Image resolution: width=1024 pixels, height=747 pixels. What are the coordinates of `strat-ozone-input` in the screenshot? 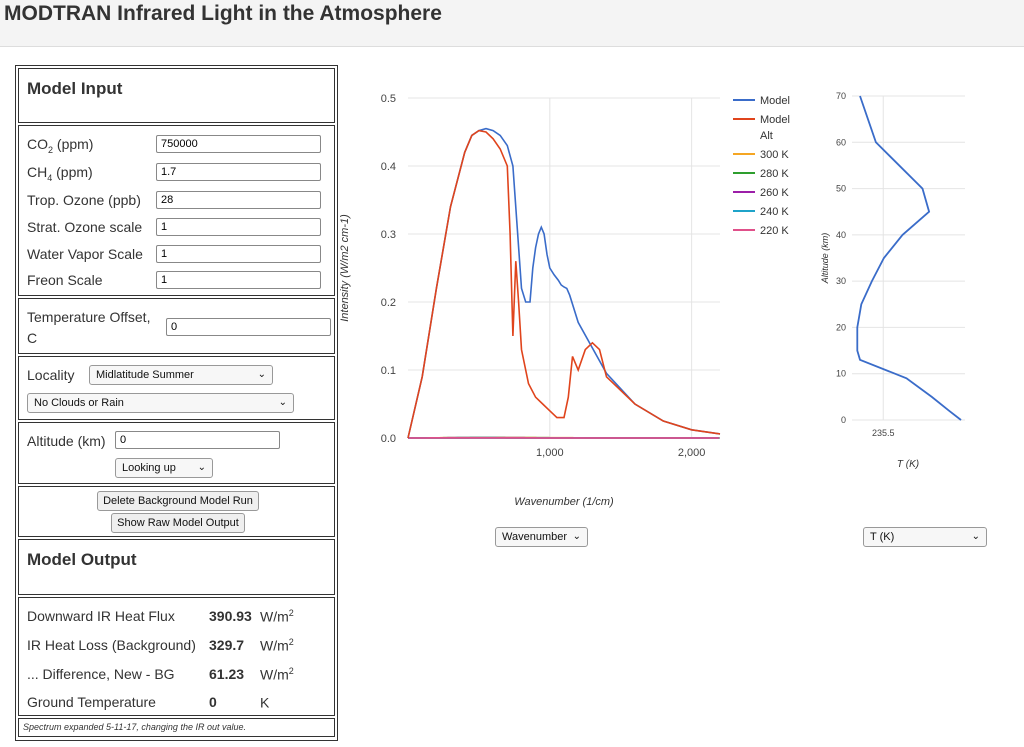 It's located at (238, 227).